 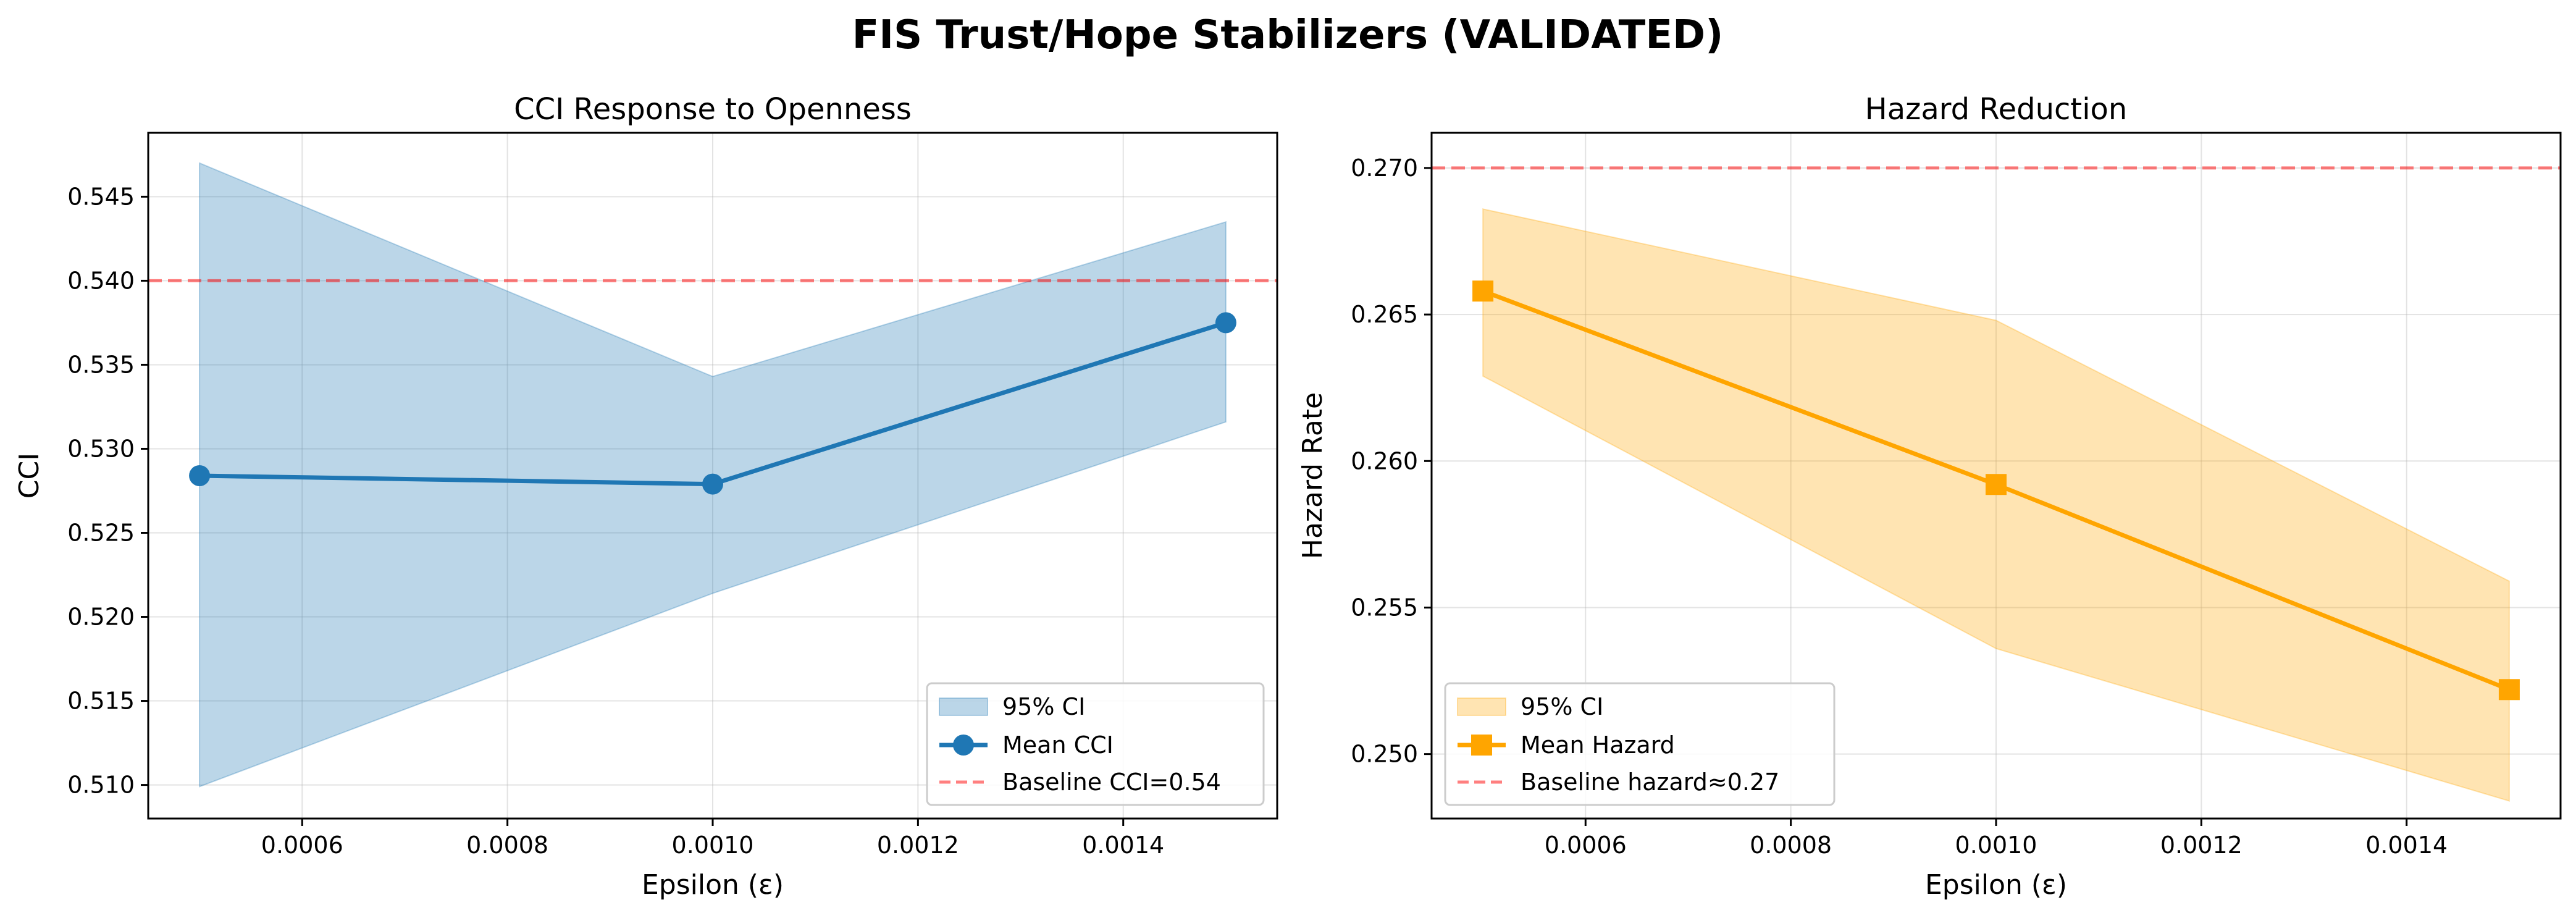 I want to click on y-tick-label: 0.255, so click(x=1384, y=608).